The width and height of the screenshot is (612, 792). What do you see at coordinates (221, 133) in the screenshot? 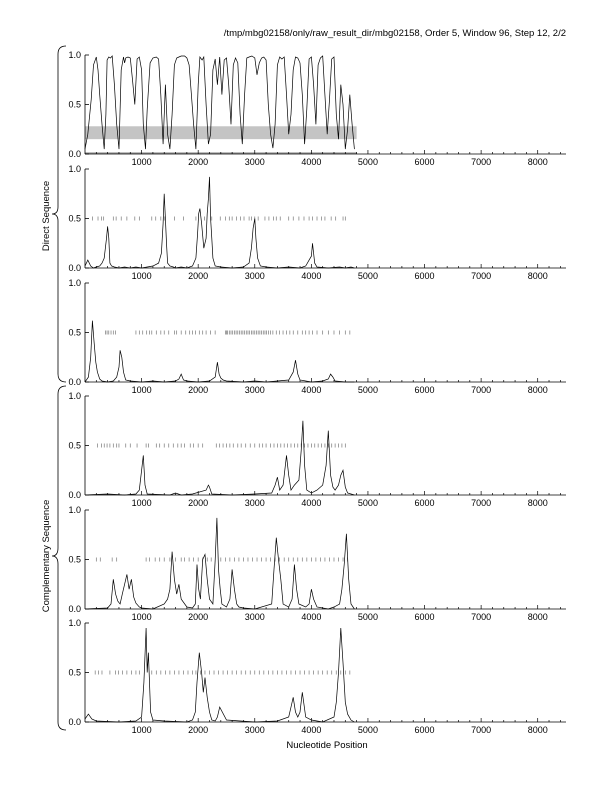
I see `threshold-band` at bounding box center [221, 133].